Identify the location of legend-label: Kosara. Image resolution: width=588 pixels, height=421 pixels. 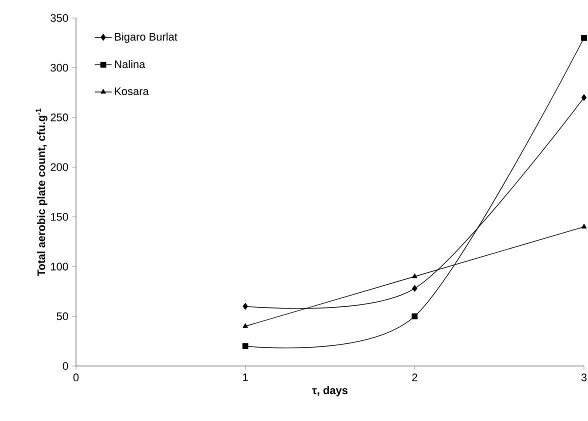
(132, 91).